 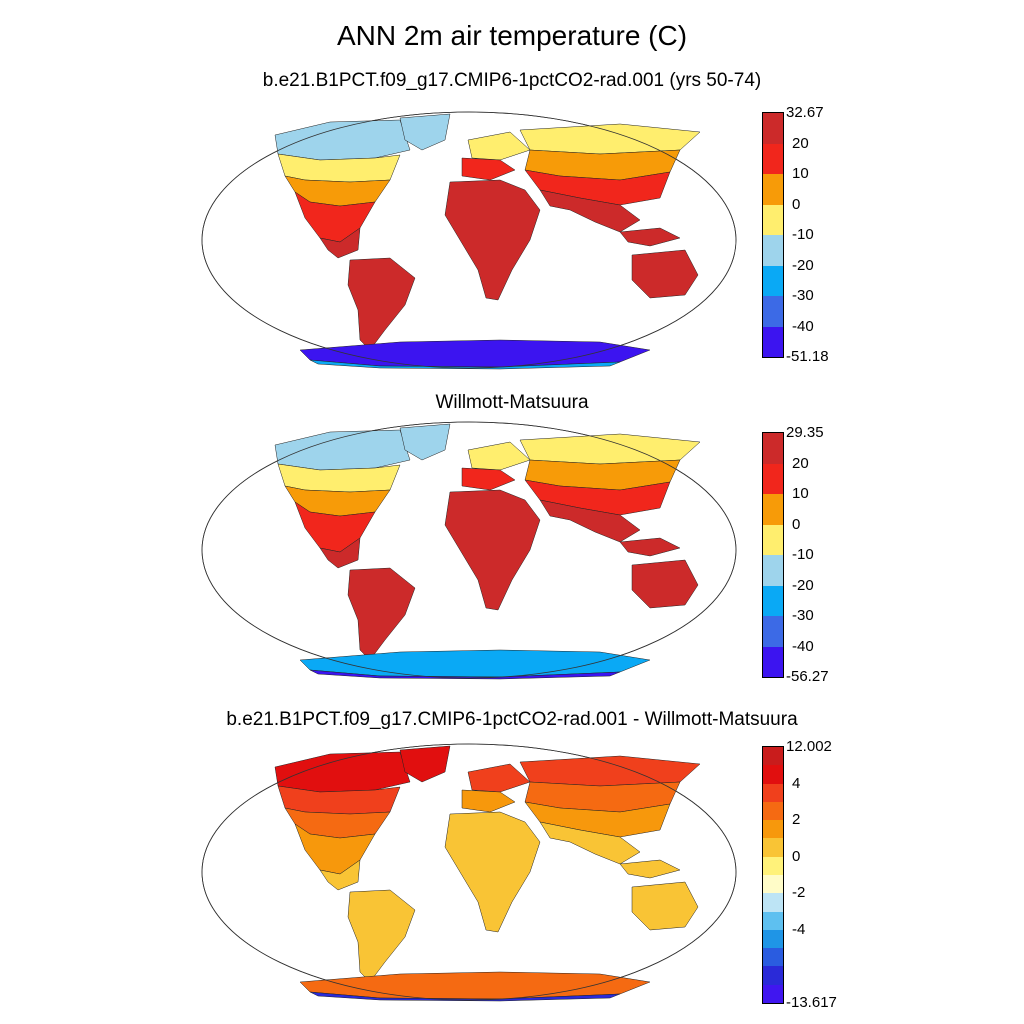 I want to click on colorbar-tick-label: -4, so click(x=799, y=929).